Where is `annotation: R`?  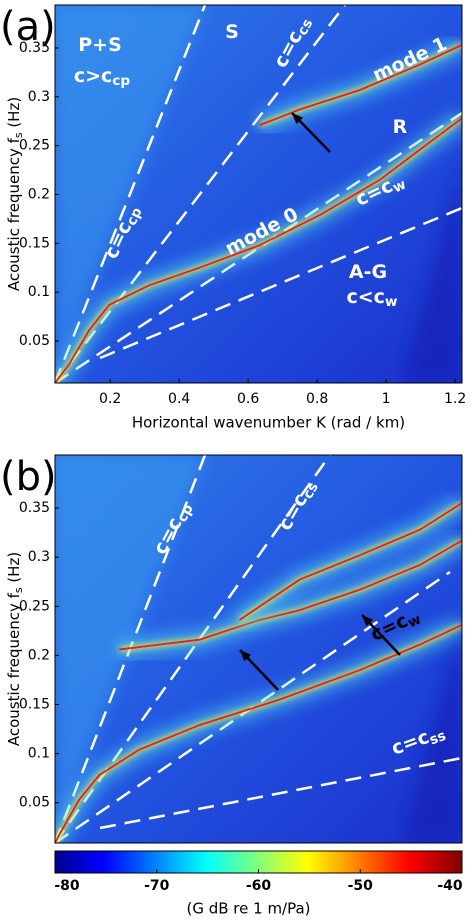 annotation: R is located at coordinates (400, 127).